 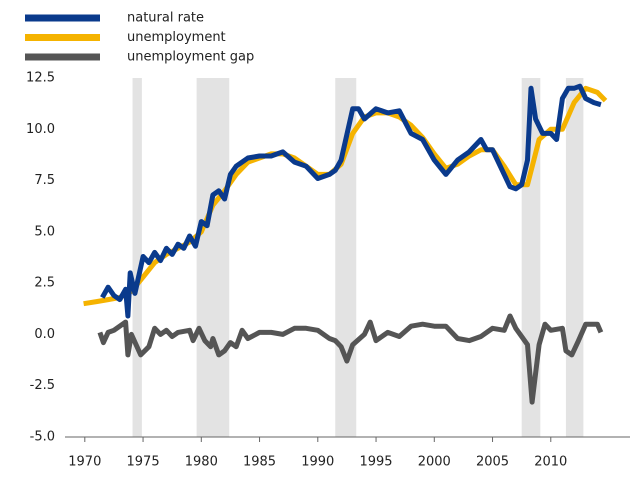 I want to click on legend-label: natural rate, so click(x=165, y=18).